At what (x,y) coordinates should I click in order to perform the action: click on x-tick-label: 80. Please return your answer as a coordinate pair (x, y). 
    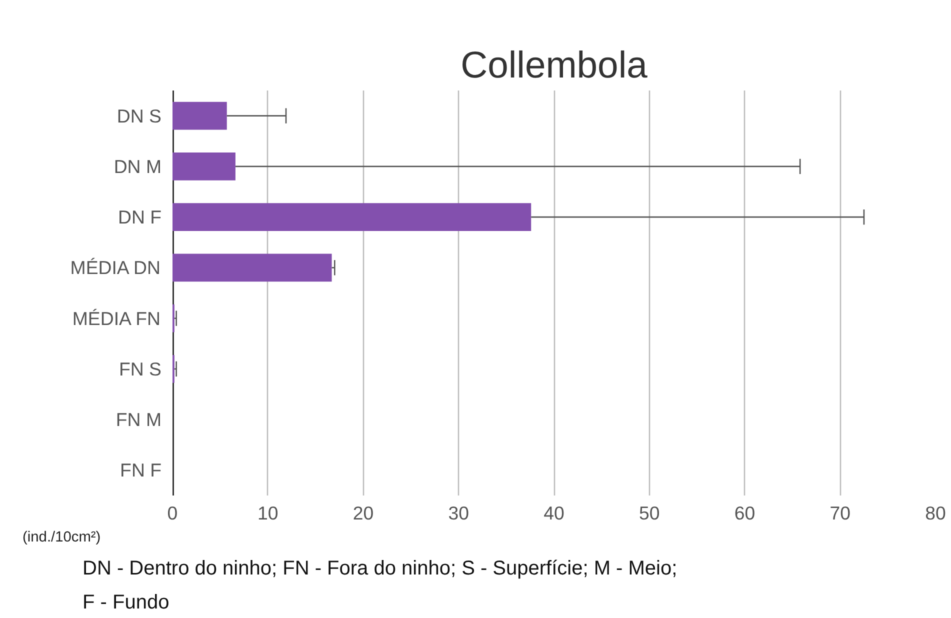
    Looking at the image, I should click on (935, 513).